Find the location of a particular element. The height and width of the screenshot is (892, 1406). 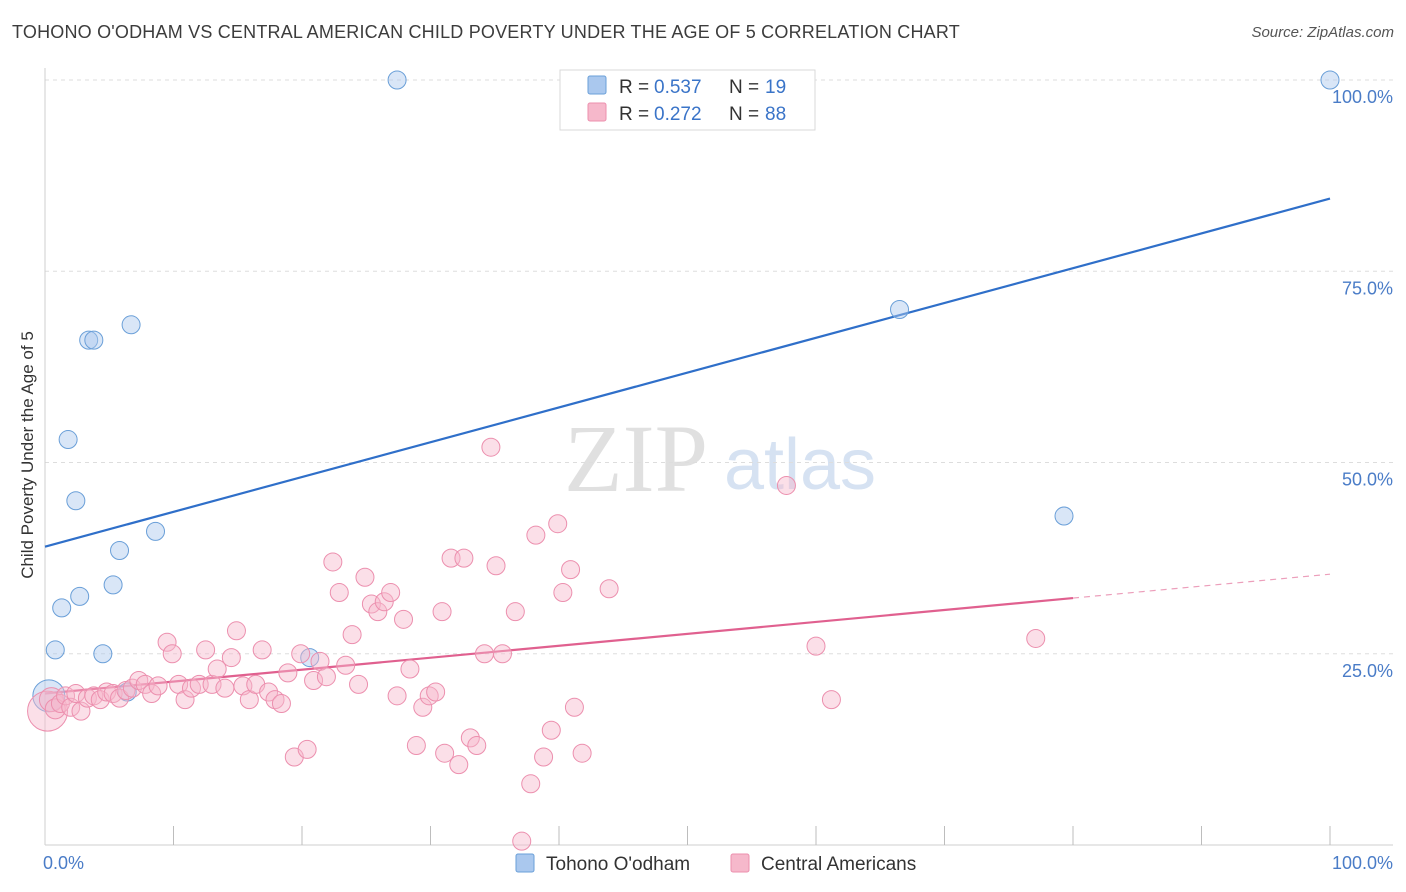

watermark-atlas: atlas is located at coordinates (800, 465).